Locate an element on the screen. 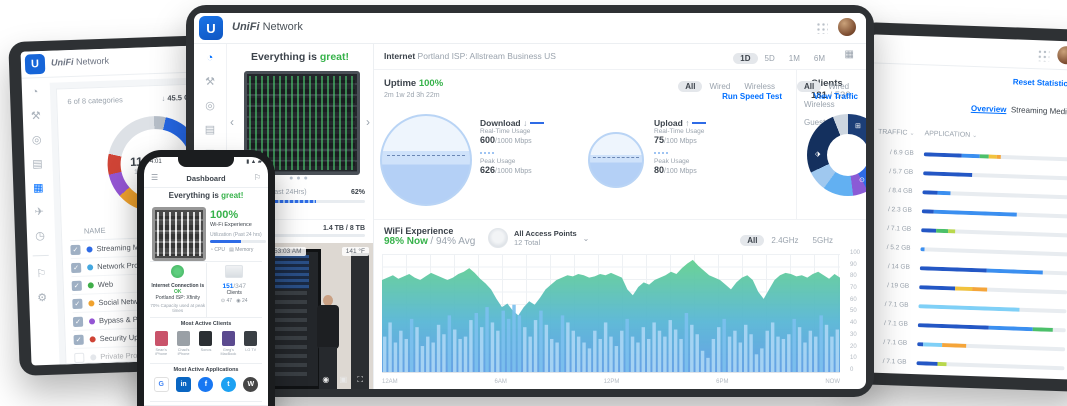  clients-total: / 530 is located at coordinates (840, 95).